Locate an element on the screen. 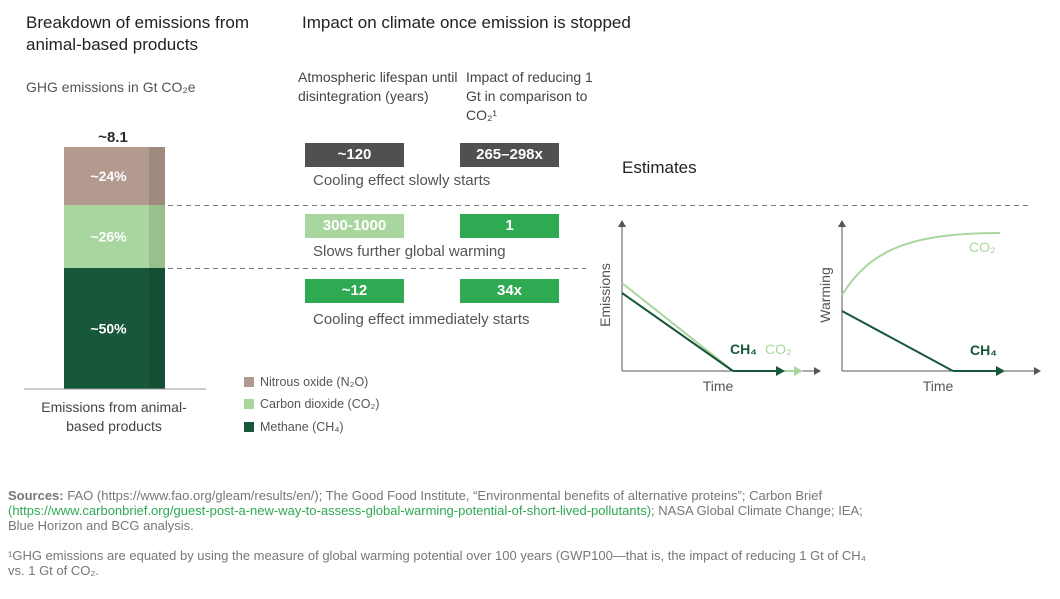 The height and width of the screenshot is (599, 1060). bar-shade-n2o is located at coordinates (157, 176).